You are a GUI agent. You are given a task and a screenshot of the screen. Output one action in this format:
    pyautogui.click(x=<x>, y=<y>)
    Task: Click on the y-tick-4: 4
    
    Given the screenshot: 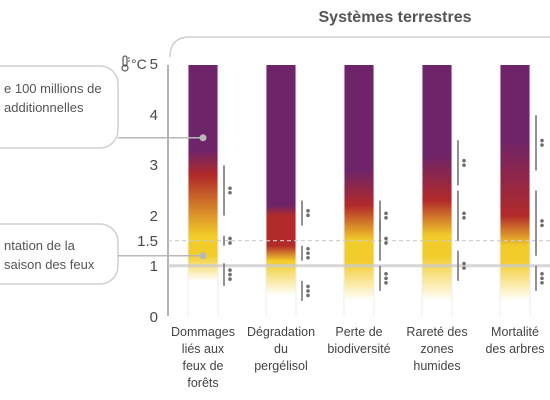 What is the action you would take?
    pyautogui.click(x=154, y=115)
    